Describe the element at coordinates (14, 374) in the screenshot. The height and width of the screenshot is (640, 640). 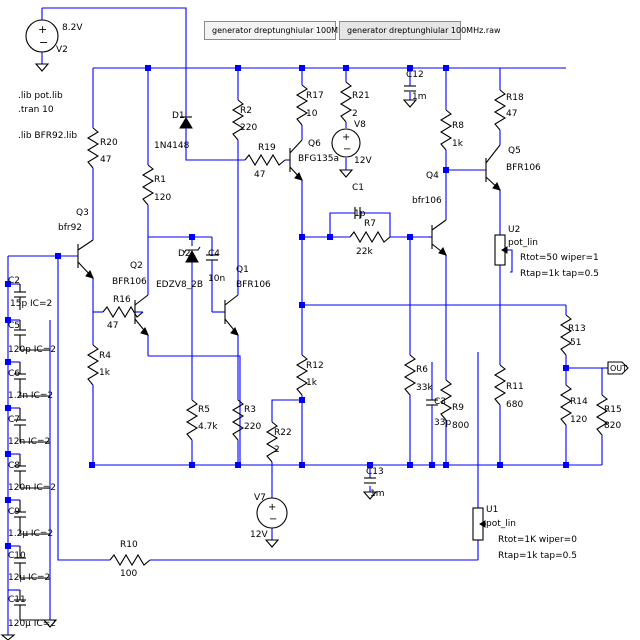
I see `label-c6-ref: C6` at that location.